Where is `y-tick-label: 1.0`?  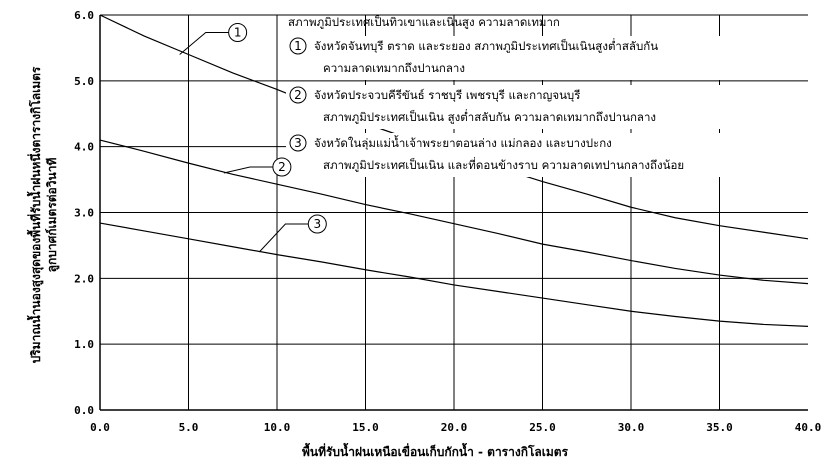 y-tick-label: 1.0 is located at coordinates (84, 344).